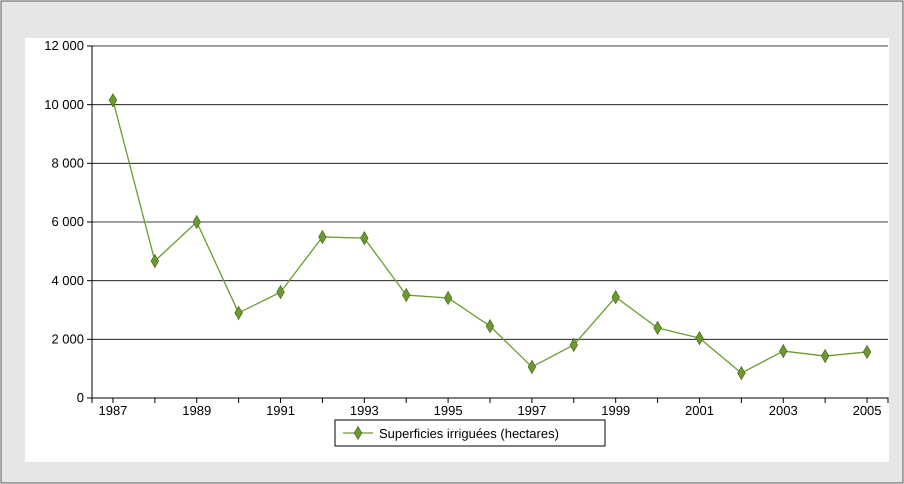  What do you see at coordinates (67, 338) in the screenshot?
I see `y-tick-label: 2 000` at bounding box center [67, 338].